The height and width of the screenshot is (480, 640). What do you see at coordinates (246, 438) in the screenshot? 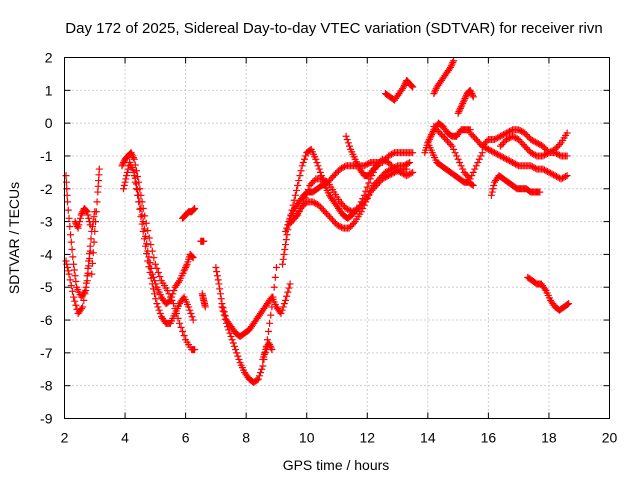
I see `x-tick-label: 8` at bounding box center [246, 438].